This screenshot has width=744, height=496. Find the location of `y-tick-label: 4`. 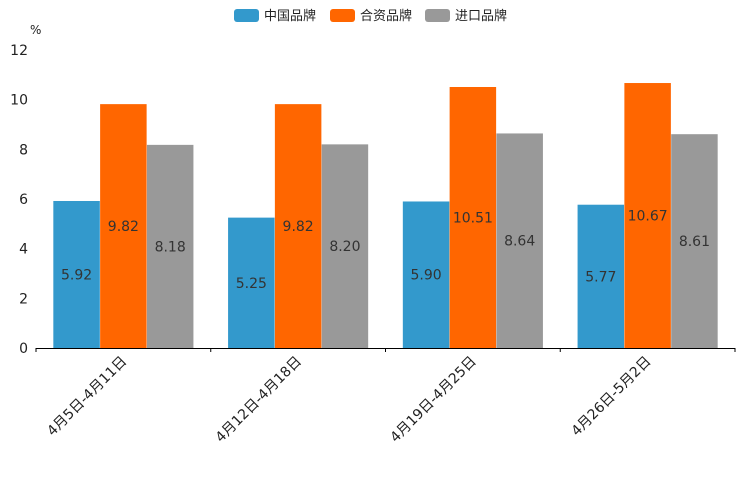

y-tick-label: 4 is located at coordinates (23, 250).